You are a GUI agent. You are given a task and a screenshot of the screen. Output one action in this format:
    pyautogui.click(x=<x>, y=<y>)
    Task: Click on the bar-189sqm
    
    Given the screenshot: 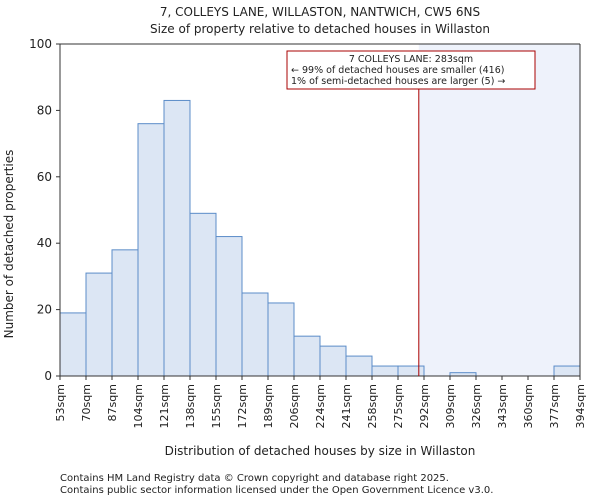 What is the action you would take?
    pyautogui.click(x=281, y=339)
    